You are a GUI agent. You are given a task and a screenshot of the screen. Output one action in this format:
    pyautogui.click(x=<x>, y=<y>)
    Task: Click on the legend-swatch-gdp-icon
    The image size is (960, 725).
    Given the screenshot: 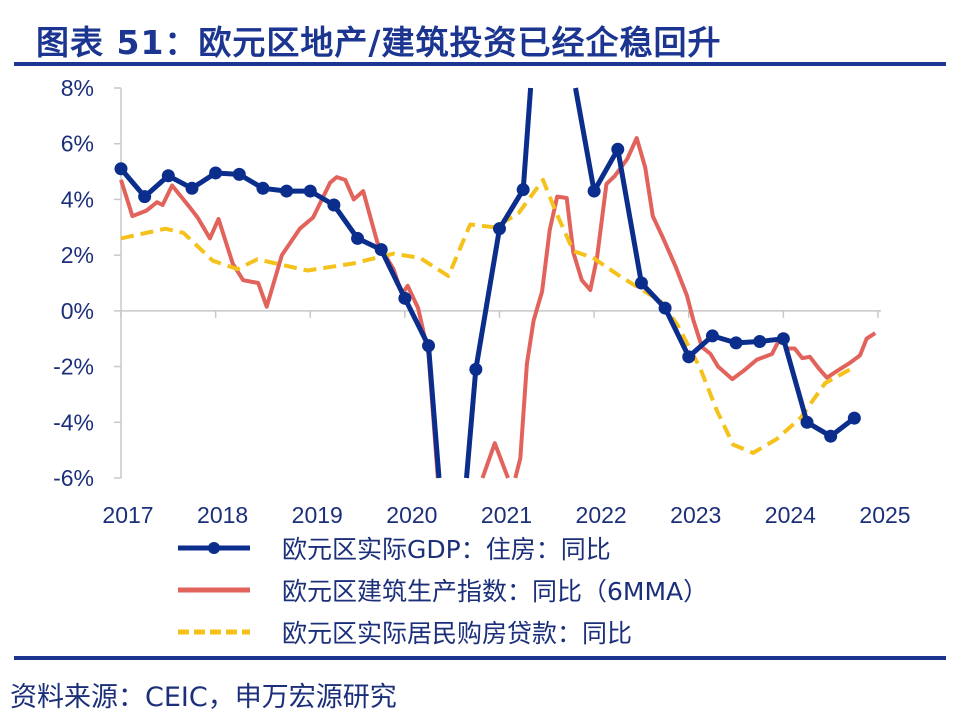 What is the action you would take?
    pyautogui.click(x=214, y=548)
    